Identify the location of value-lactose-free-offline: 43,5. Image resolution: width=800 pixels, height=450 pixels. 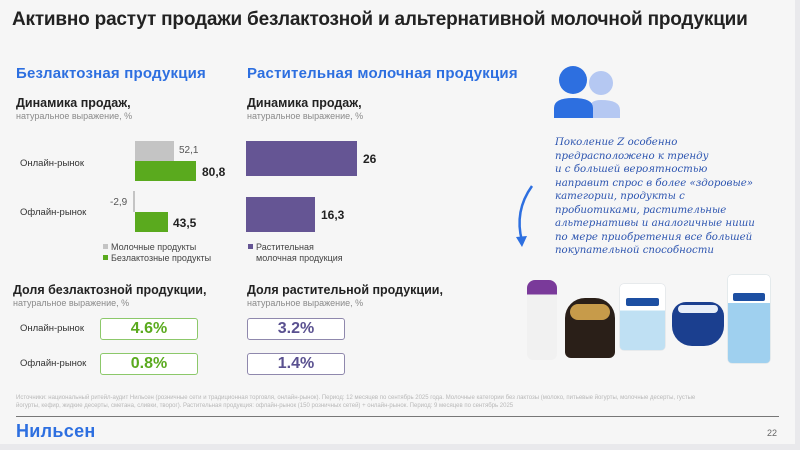
(185, 223).